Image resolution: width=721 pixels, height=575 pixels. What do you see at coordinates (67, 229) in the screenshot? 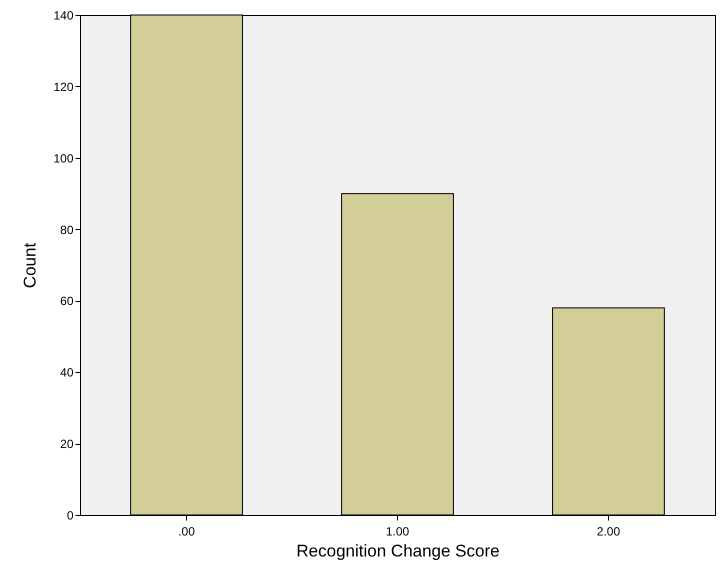
I see `y-tick-label: 80` at bounding box center [67, 229].